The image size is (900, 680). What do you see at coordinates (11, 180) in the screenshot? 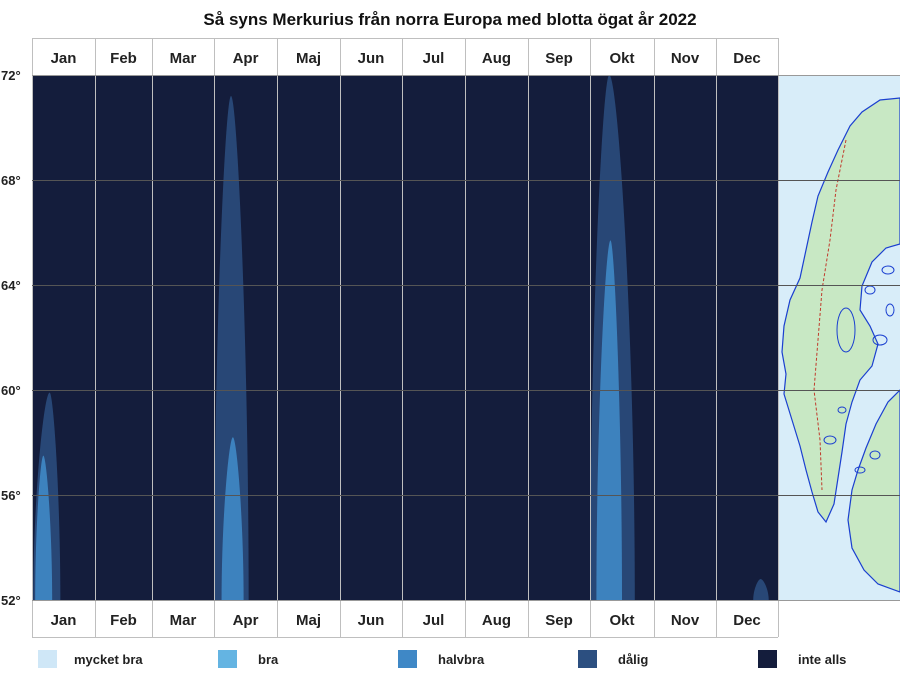
I see `lat-tick-label-1: 68°` at bounding box center [11, 180].